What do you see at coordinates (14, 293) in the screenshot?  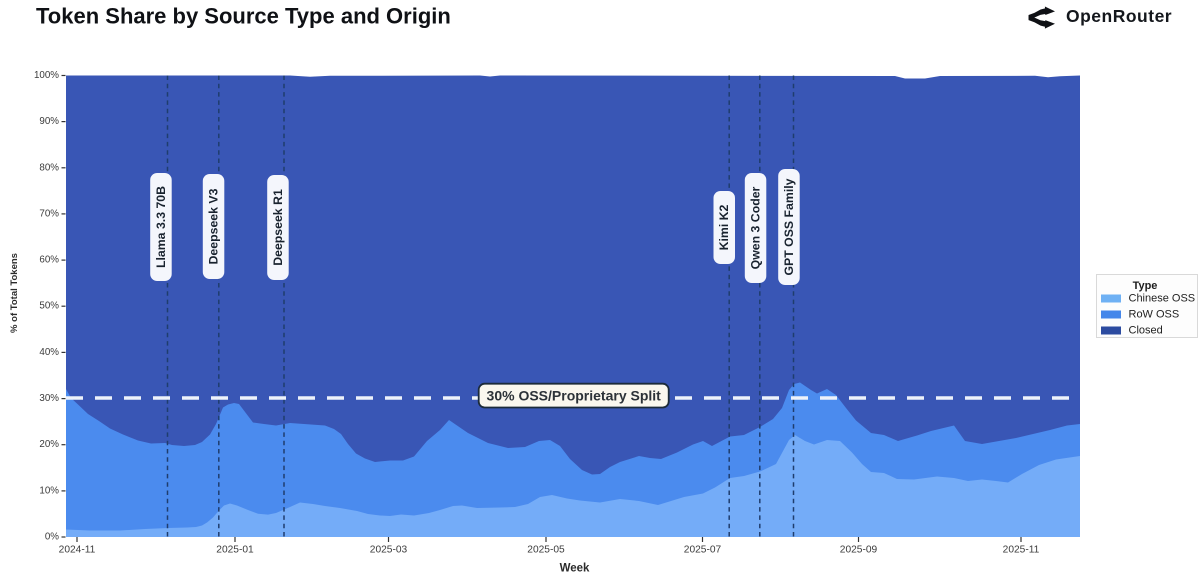 I see `svg-text: % of Total Tokens` at bounding box center [14, 293].